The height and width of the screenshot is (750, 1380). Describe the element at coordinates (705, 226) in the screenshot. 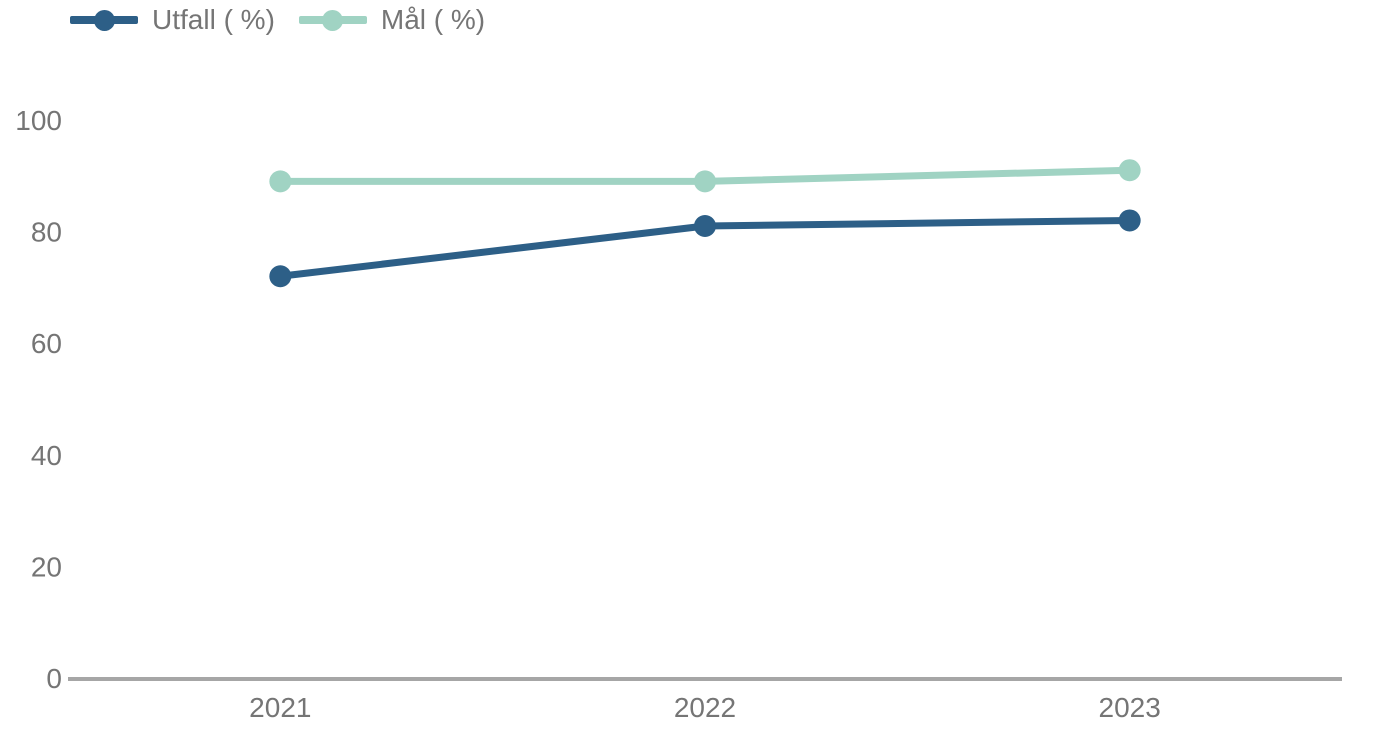

I see `data-point-utfall-2022` at that location.